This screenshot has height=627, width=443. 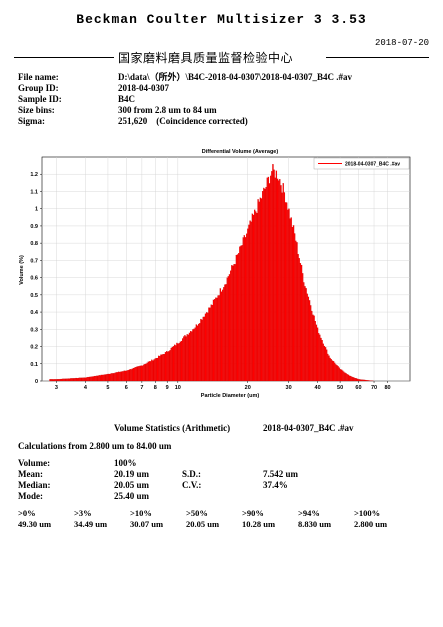 What do you see at coordinates (230, 396) in the screenshot?
I see `x-axis-label: Particle Diameter (um)` at bounding box center [230, 396].